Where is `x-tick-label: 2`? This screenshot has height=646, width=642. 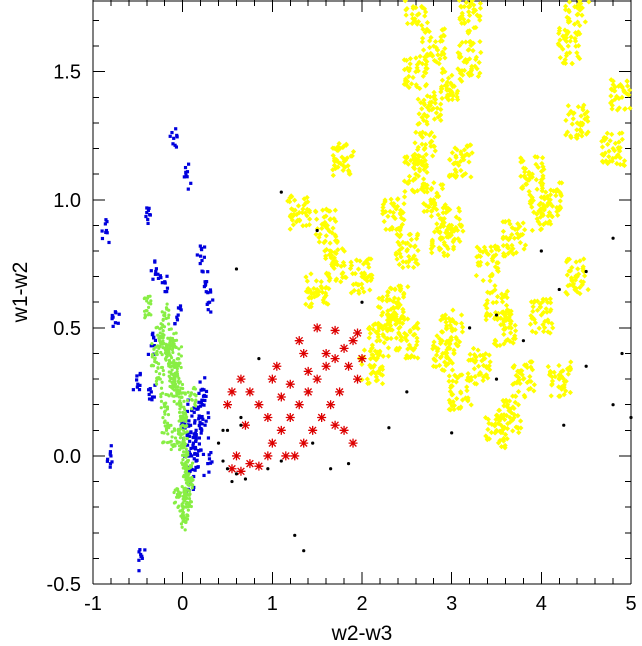
x-tick-label: 2 is located at coordinates (361, 604).